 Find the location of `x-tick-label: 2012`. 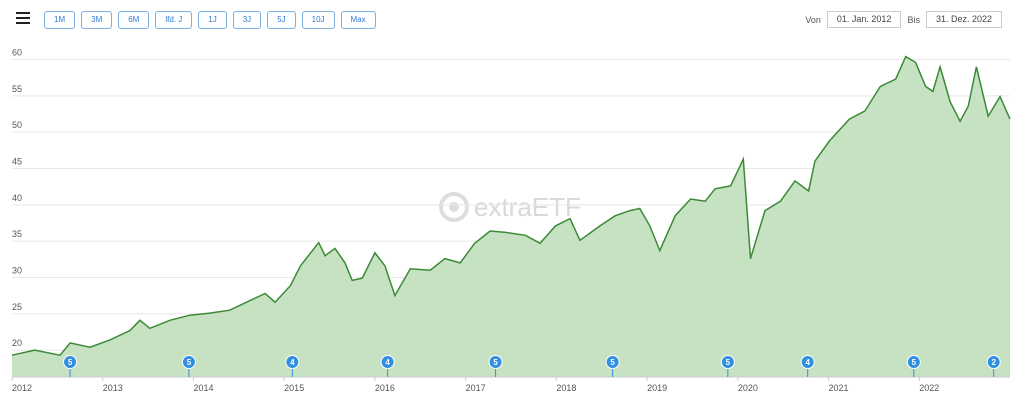

x-tick-label: 2012 is located at coordinates (22, 388).